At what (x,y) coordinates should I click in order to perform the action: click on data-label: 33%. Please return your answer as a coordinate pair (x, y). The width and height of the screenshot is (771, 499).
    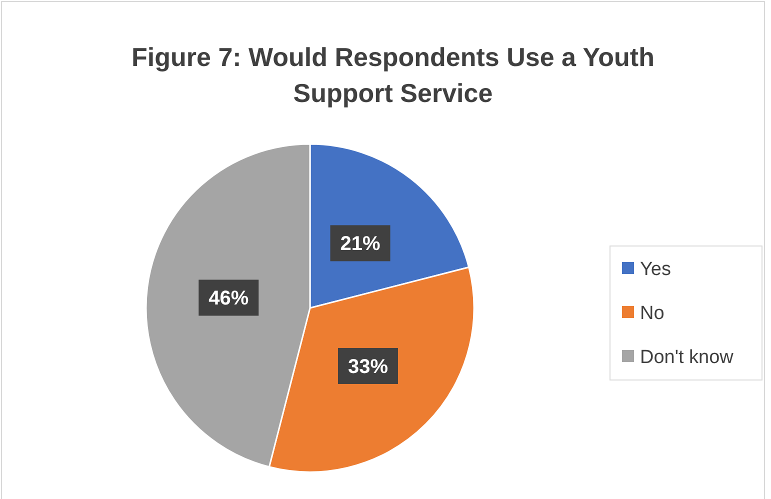
    Looking at the image, I should click on (368, 367).